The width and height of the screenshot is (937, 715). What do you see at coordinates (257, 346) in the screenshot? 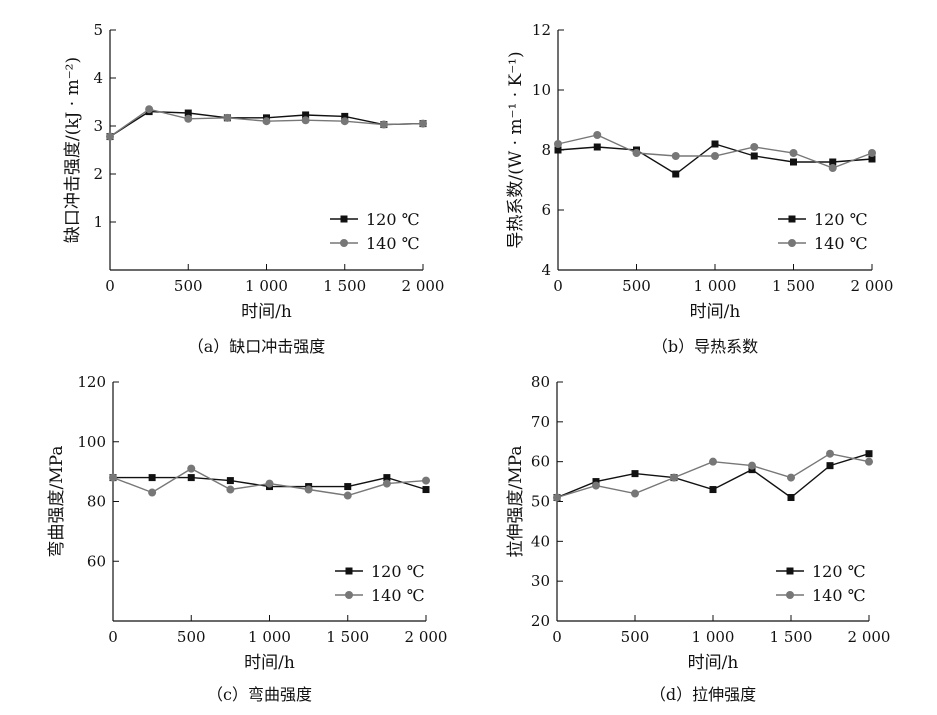
I see `chart-caption: （a）缺口冲击强度` at bounding box center [257, 346].